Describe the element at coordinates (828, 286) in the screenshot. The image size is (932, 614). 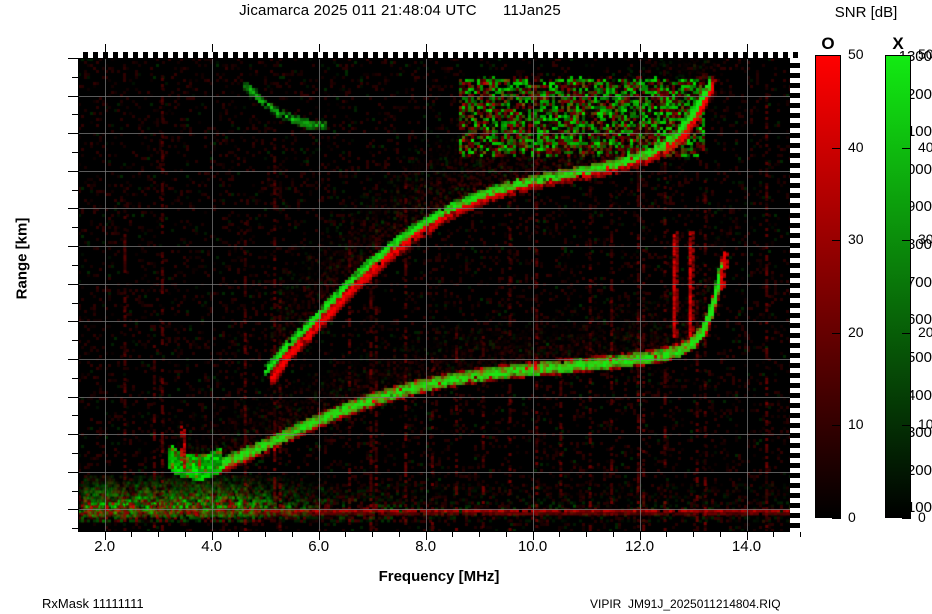
I see `colorbar-o-mode` at that location.